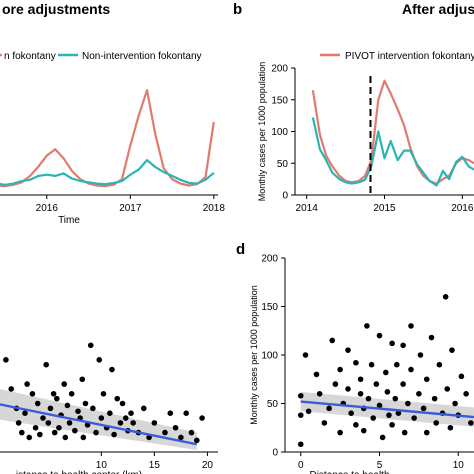 The height and width of the screenshot is (474, 474). What do you see at coordinates (279, 100) in the screenshot?
I see `y-tick-label-b-3: 150` at bounding box center [279, 100].